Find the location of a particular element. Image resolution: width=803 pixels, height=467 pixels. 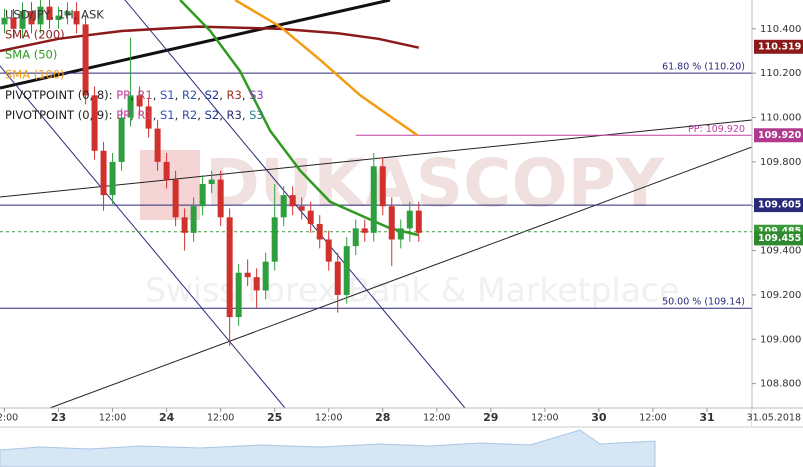

y-tick-label: 109.200 is located at coordinates (780, 295).